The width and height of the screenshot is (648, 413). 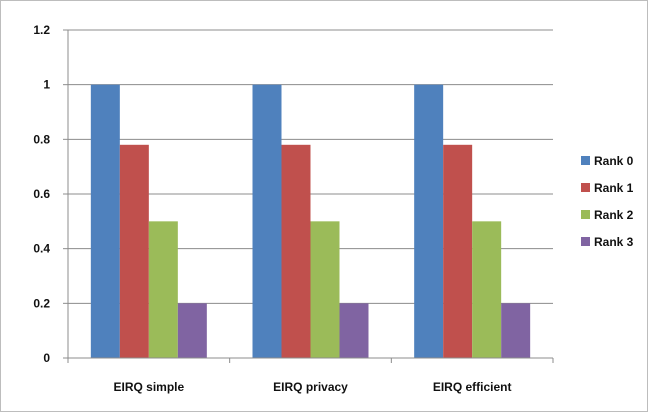 What do you see at coordinates (46, 85) in the screenshot?
I see `y-tick-label: 1` at bounding box center [46, 85].